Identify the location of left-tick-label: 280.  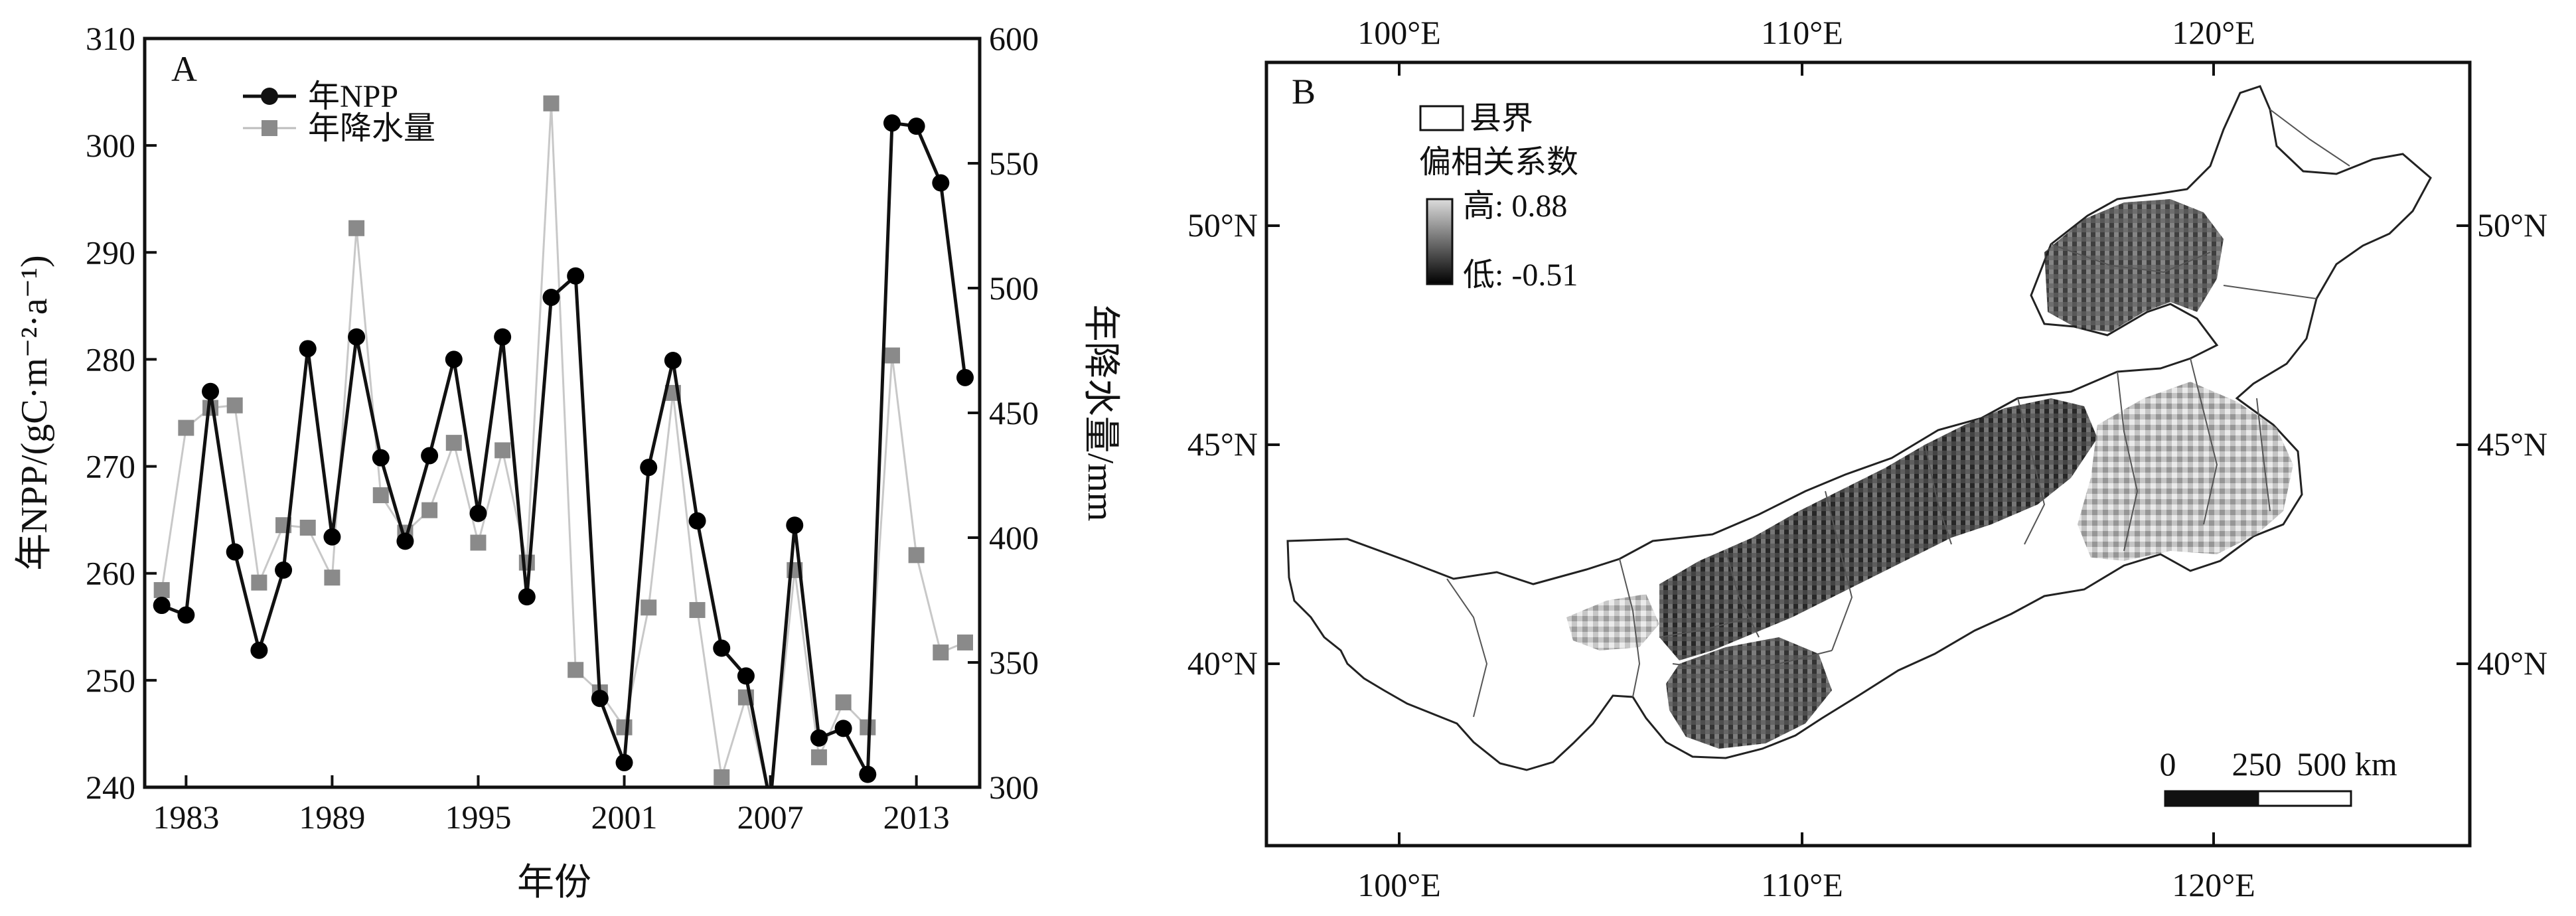
(111, 360).